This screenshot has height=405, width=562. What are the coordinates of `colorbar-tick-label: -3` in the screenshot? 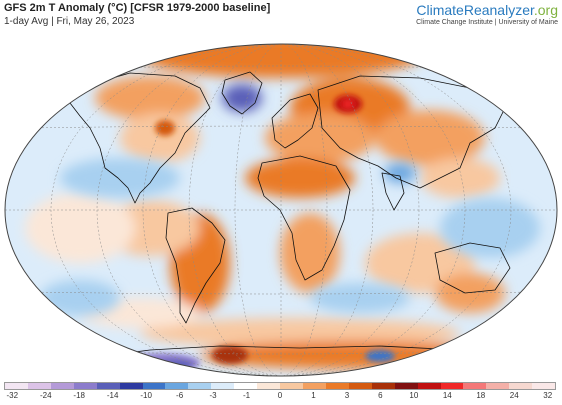 It's located at (213, 395).